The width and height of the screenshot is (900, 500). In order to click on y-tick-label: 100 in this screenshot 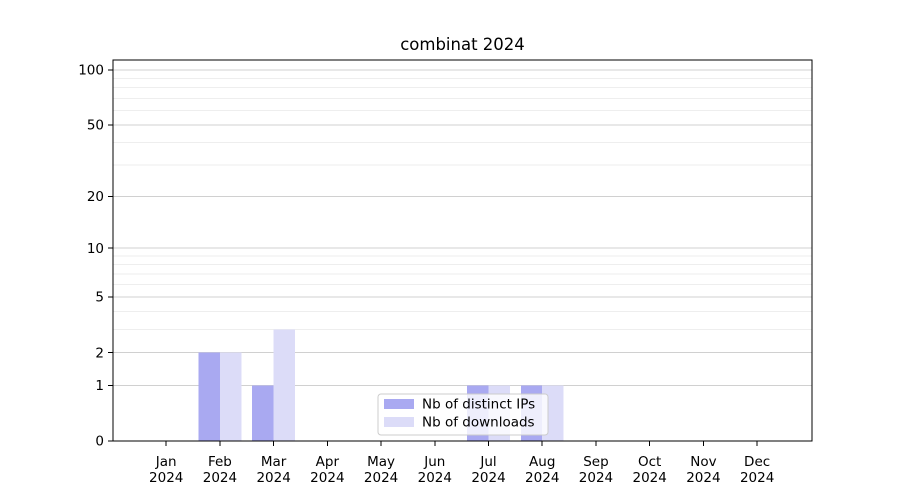, I will do `click(91, 71)`.